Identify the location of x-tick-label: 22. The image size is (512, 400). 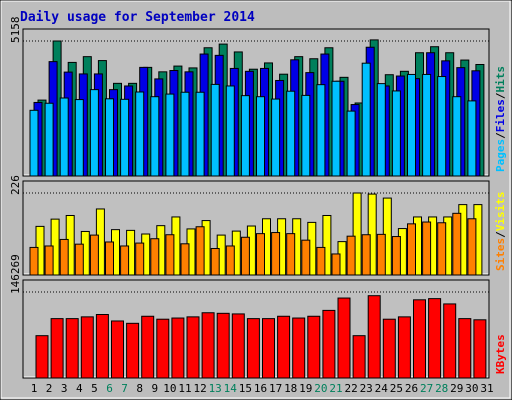
(350, 388).